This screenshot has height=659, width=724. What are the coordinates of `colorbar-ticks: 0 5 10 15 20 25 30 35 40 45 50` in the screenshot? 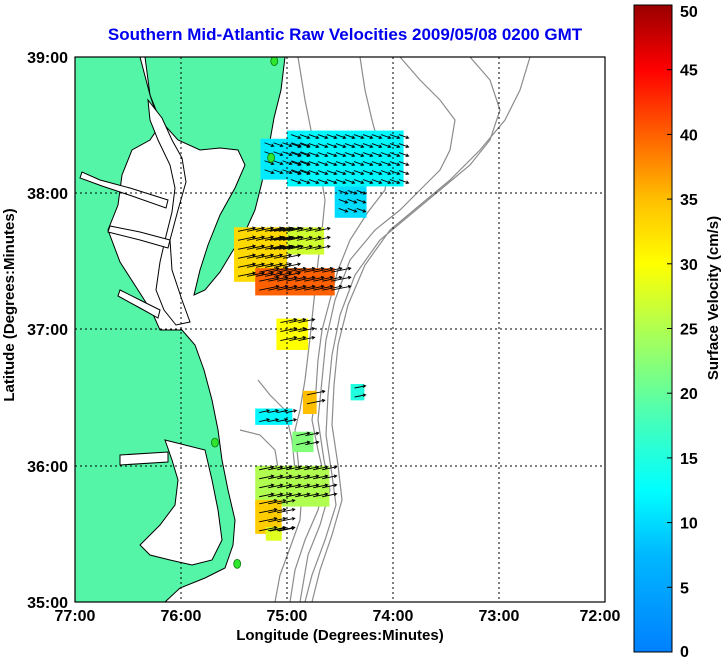 It's located at (682, 331).